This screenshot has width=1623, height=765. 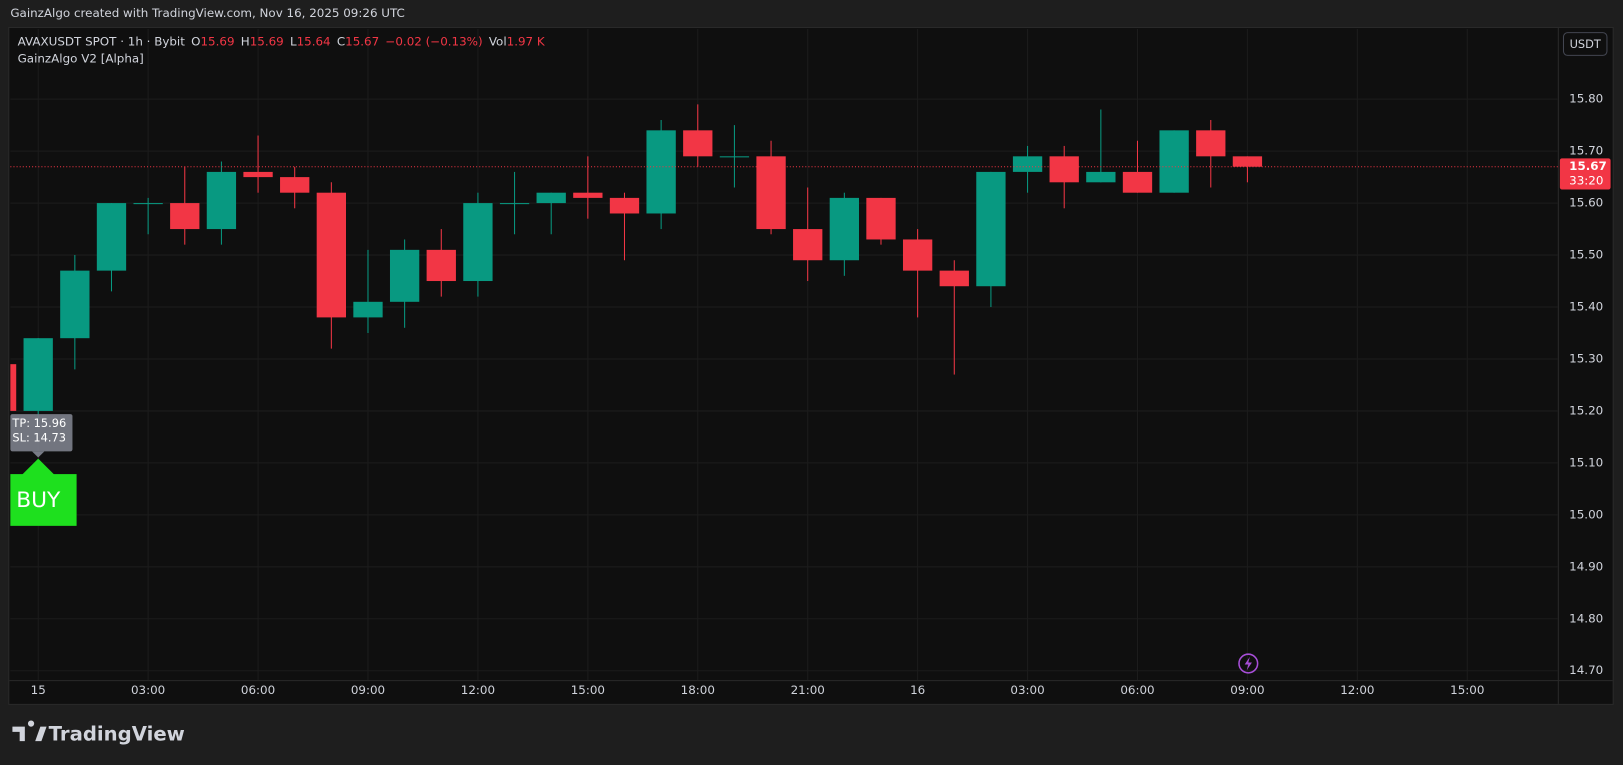 What do you see at coordinates (1586, 307) in the screenshot?
I see `y-tick-label: 15.40` at bounding box center [1586, 307].